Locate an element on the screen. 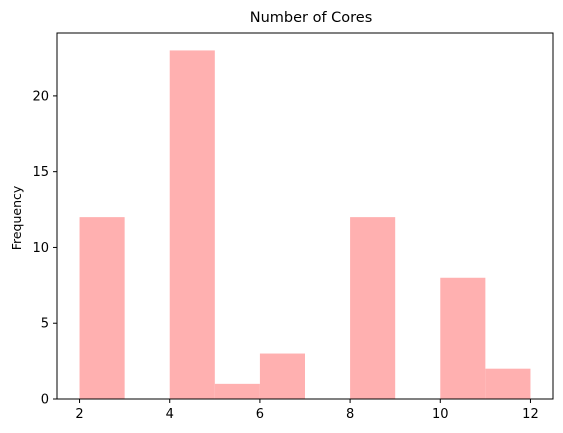  chart-title: Number of Cores is located at coordinates (311, 18).